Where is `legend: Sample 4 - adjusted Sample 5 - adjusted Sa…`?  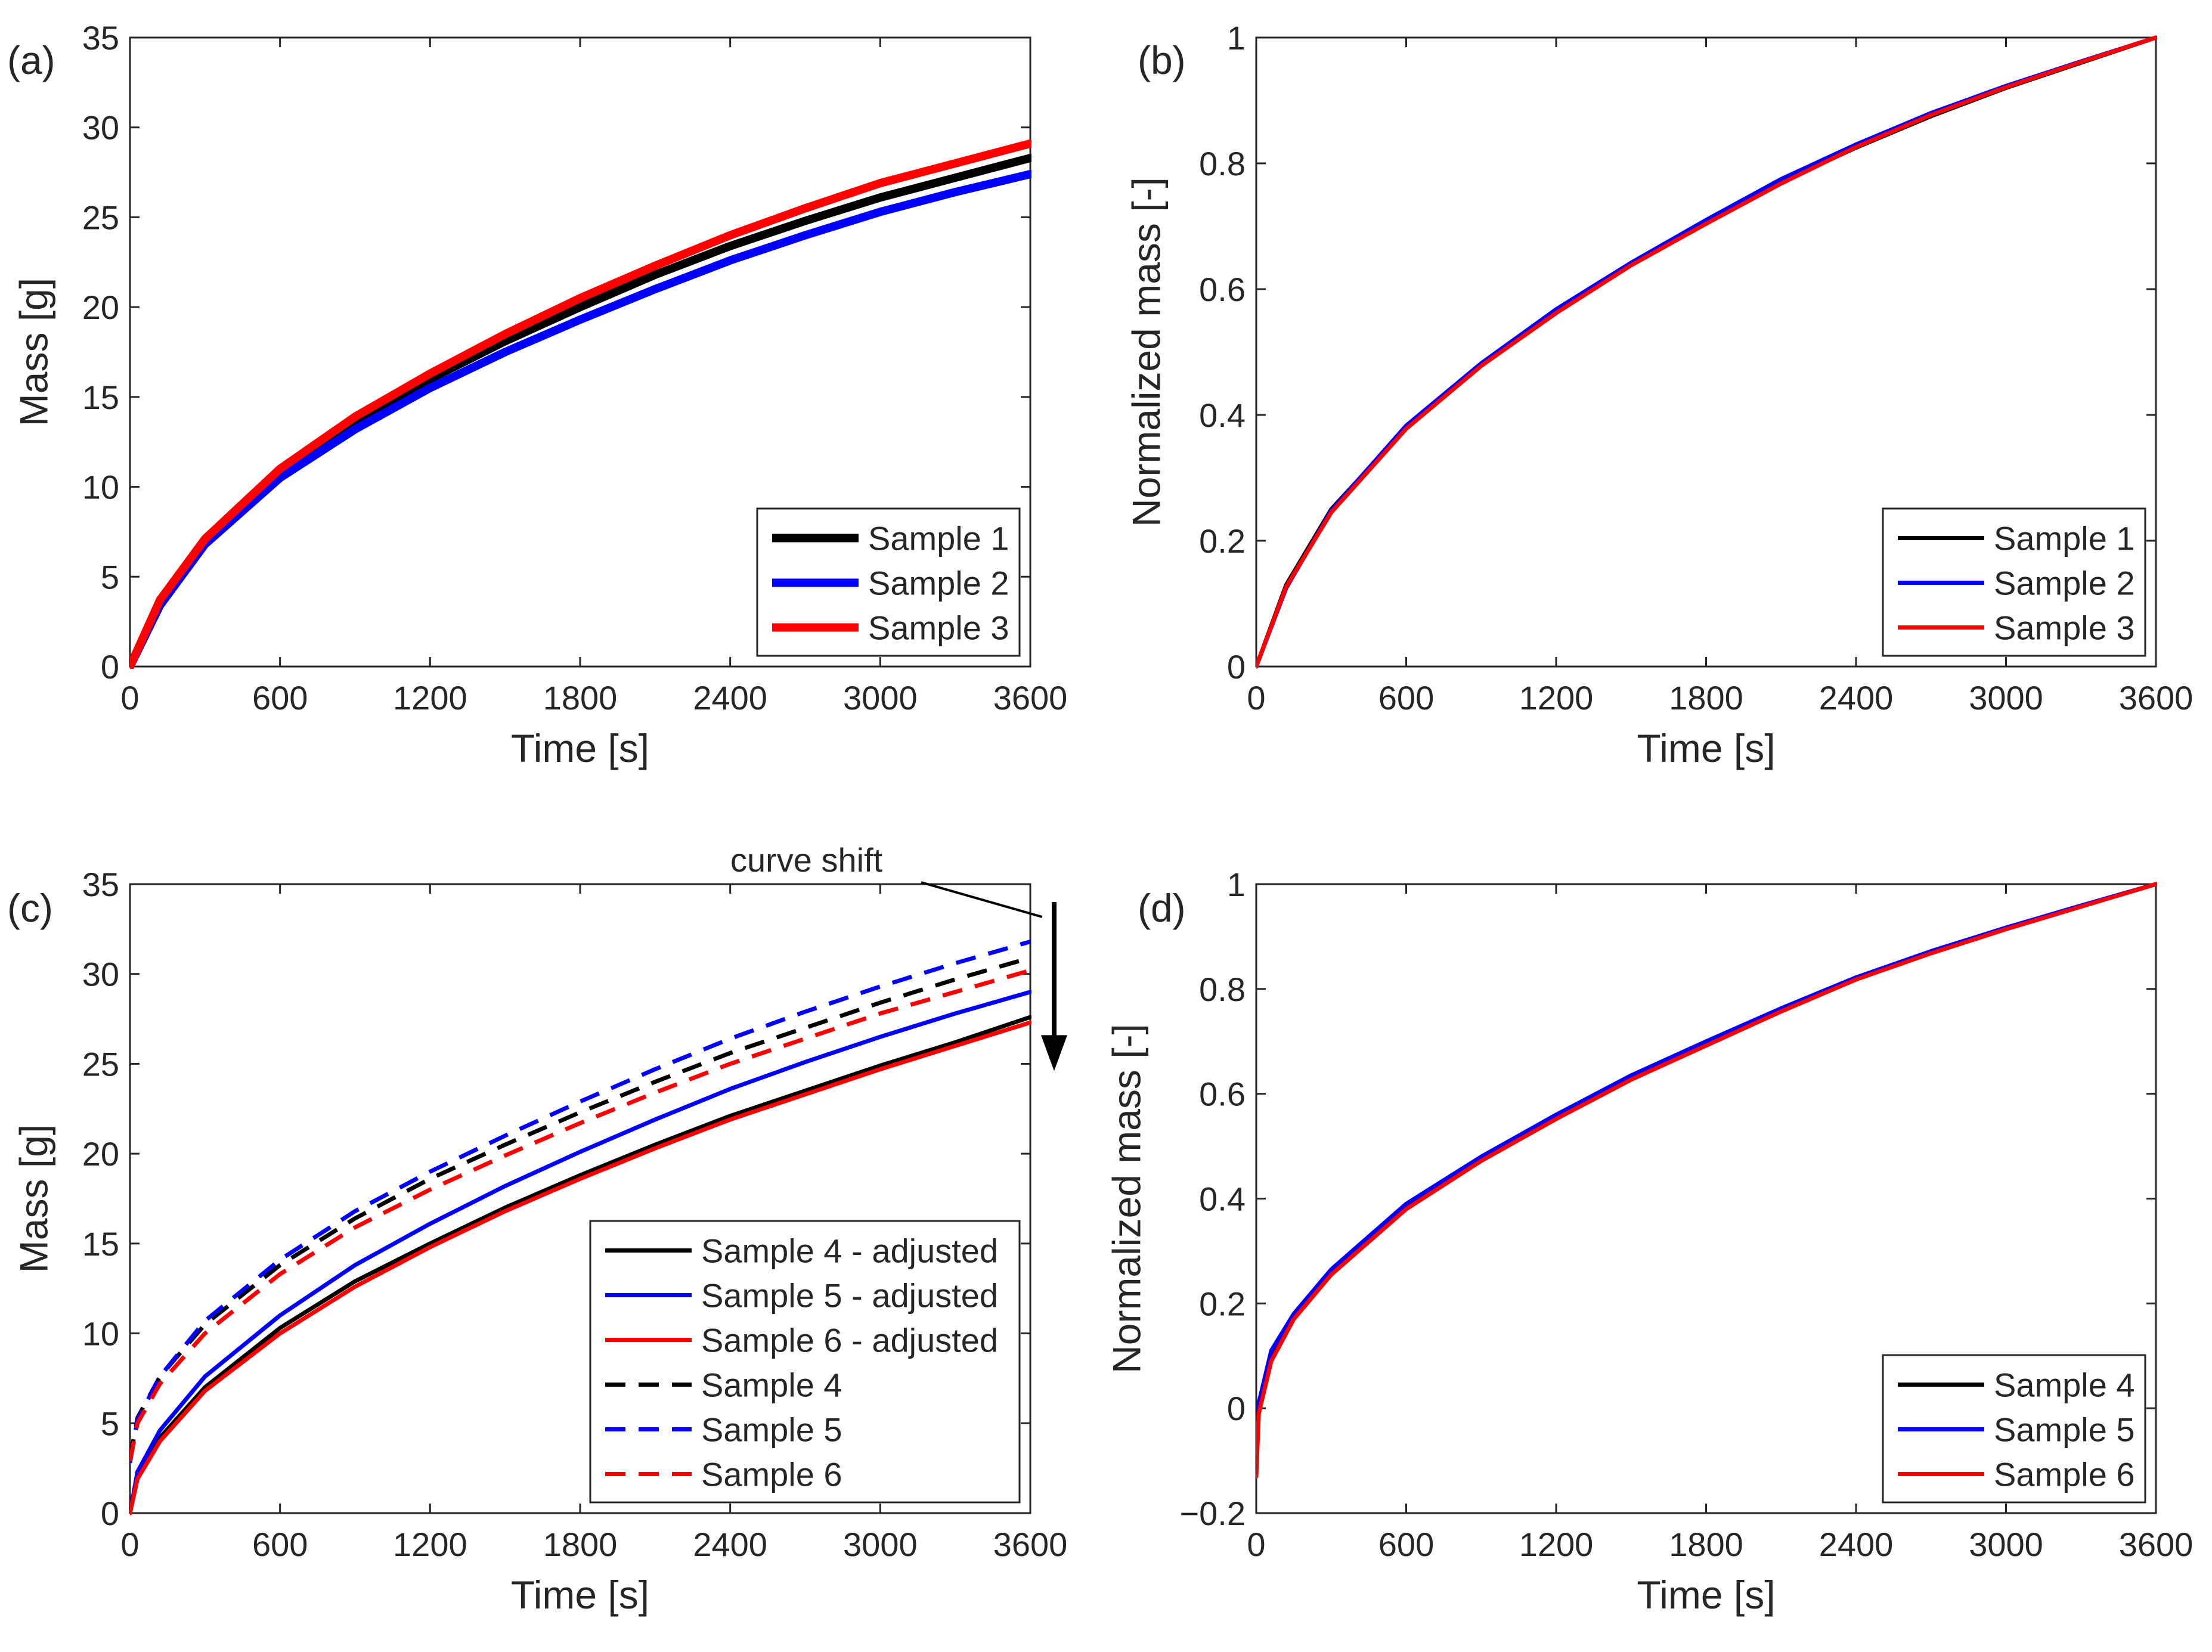
legend: Sample 4 - adjusted Sample 5 - adjusted Sa… is located at coordinates (805, 1362).